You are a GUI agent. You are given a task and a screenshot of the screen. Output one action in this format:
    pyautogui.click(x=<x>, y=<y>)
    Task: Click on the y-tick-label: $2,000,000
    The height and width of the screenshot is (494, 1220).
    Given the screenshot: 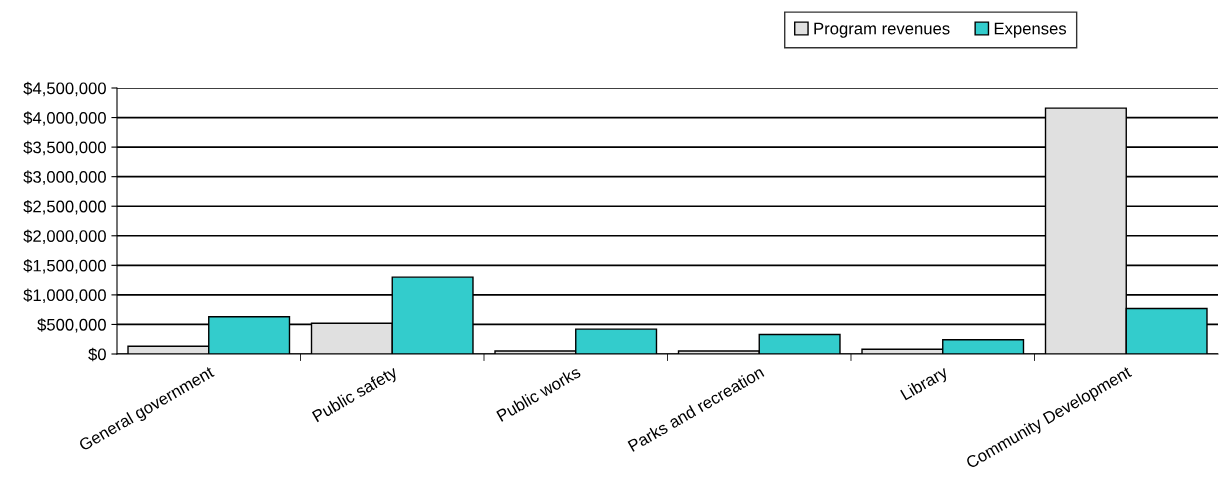 What is the action you would take?
    pyautogui.click(x=64, y=236)
    